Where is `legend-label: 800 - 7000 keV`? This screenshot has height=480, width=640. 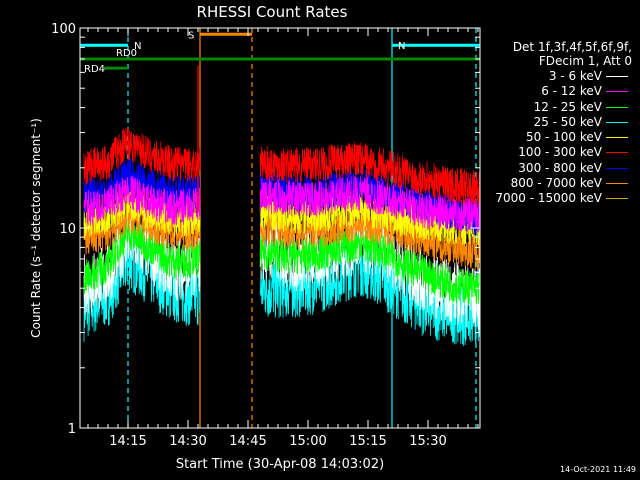
legend-label: 800 - 7000 keV is located at coordinates (556, 183).